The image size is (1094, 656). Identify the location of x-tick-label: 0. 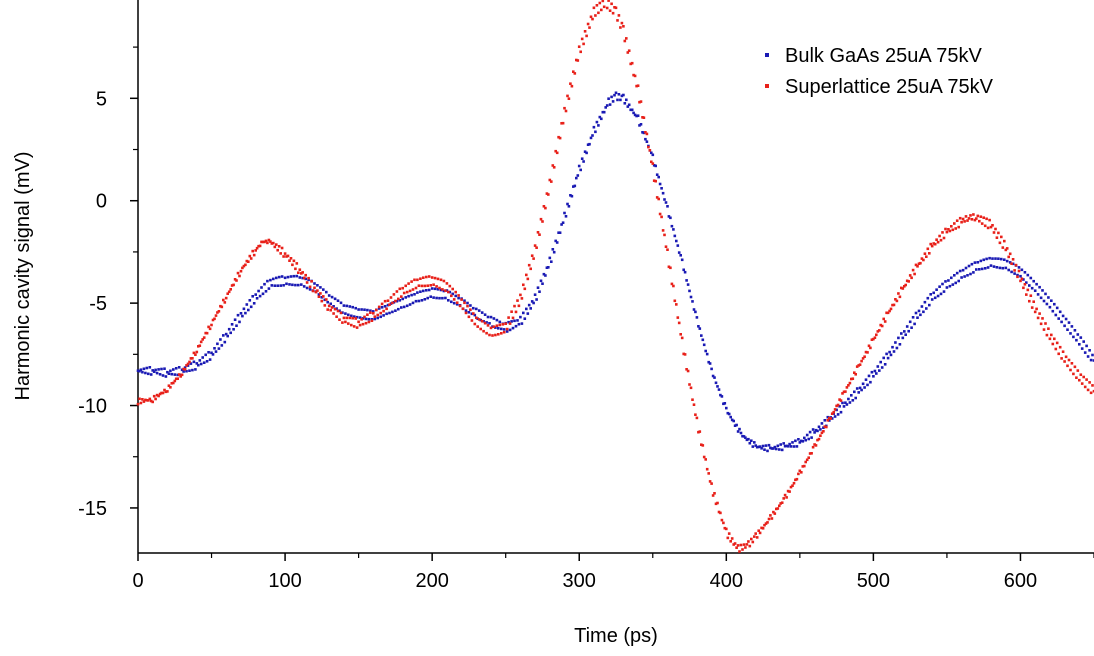
(137, 581).